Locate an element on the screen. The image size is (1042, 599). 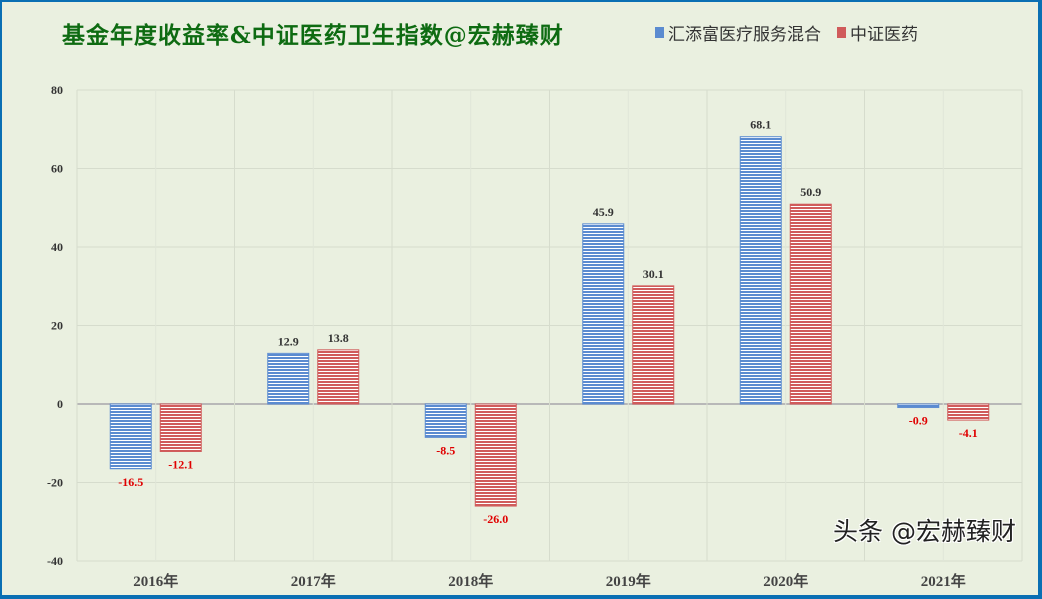
data-label: 50.9 is located at coordinates (810, 192).